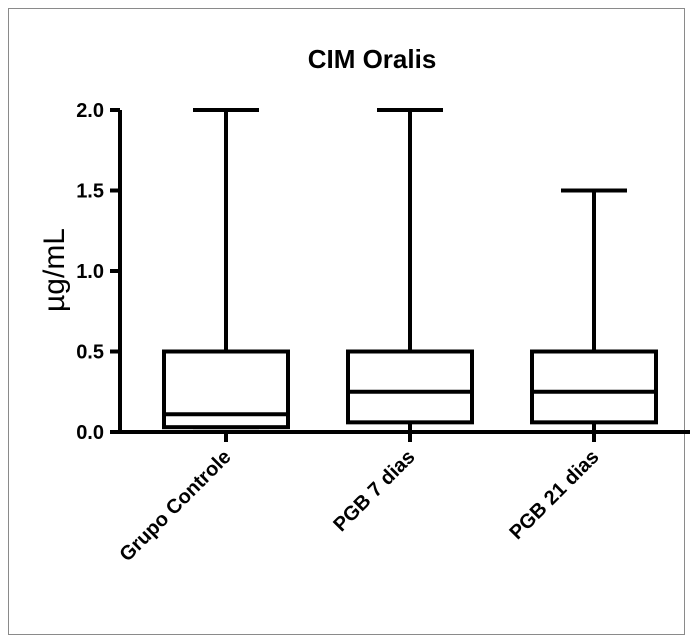  What do you see at coordinates (554, 495) in the screenshot?
I see `x-category-label: PGB 21 dias` at bounding box center [554, 495].